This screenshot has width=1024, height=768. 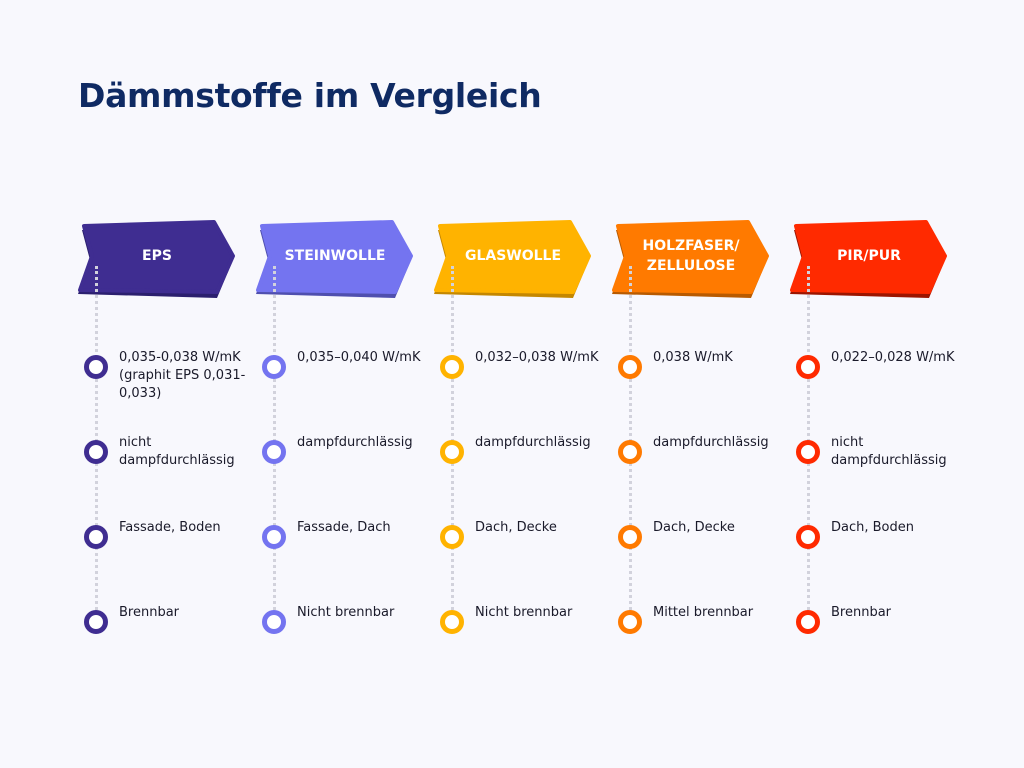 What do you see at coordinates (872, 527) in the screenshot?
I see `property-text: Dach, Boden` at bounding box center [872, 527].